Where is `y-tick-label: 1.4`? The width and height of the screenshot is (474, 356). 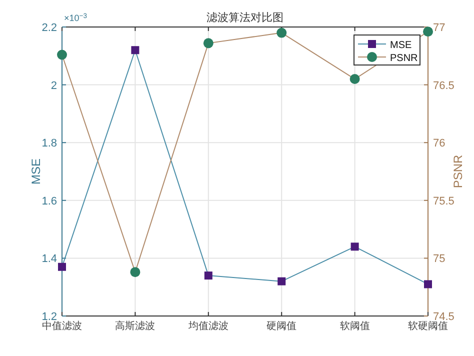 y-tick-label: 1.4 is located at coordinates (49, 259).